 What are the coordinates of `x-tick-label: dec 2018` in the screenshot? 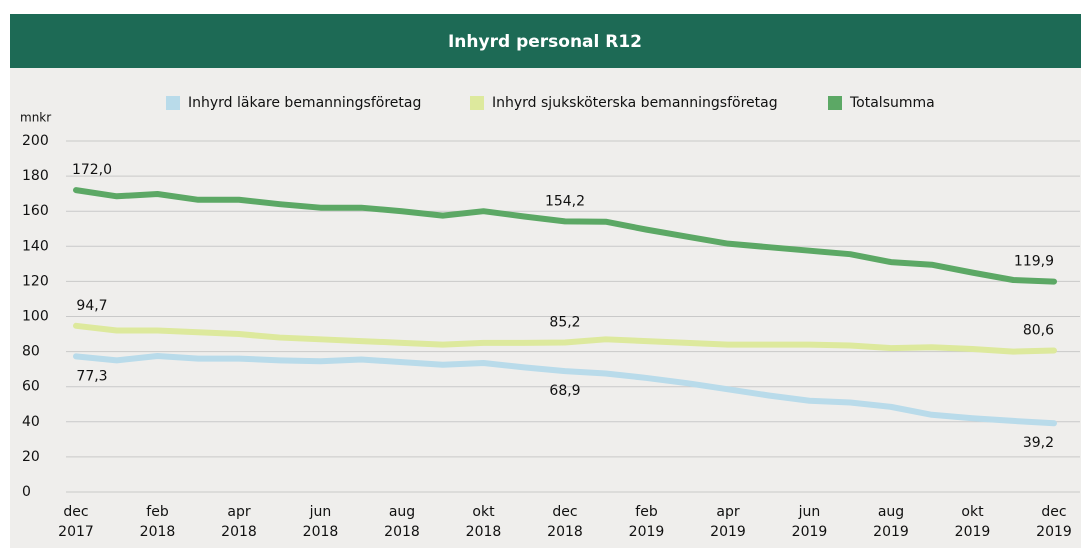 It's located at (565, 522).